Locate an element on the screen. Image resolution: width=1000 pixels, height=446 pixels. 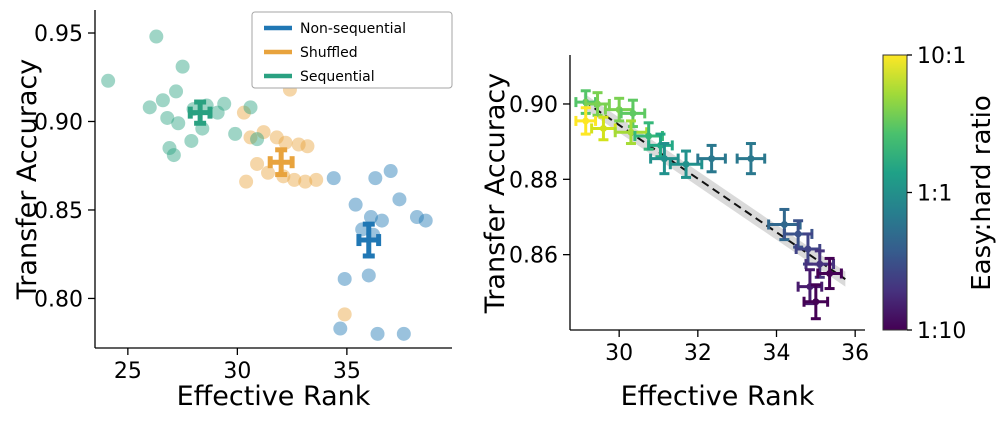
legend-entry-non-sequential: Non-sequential is located at coordinates (335, 29).